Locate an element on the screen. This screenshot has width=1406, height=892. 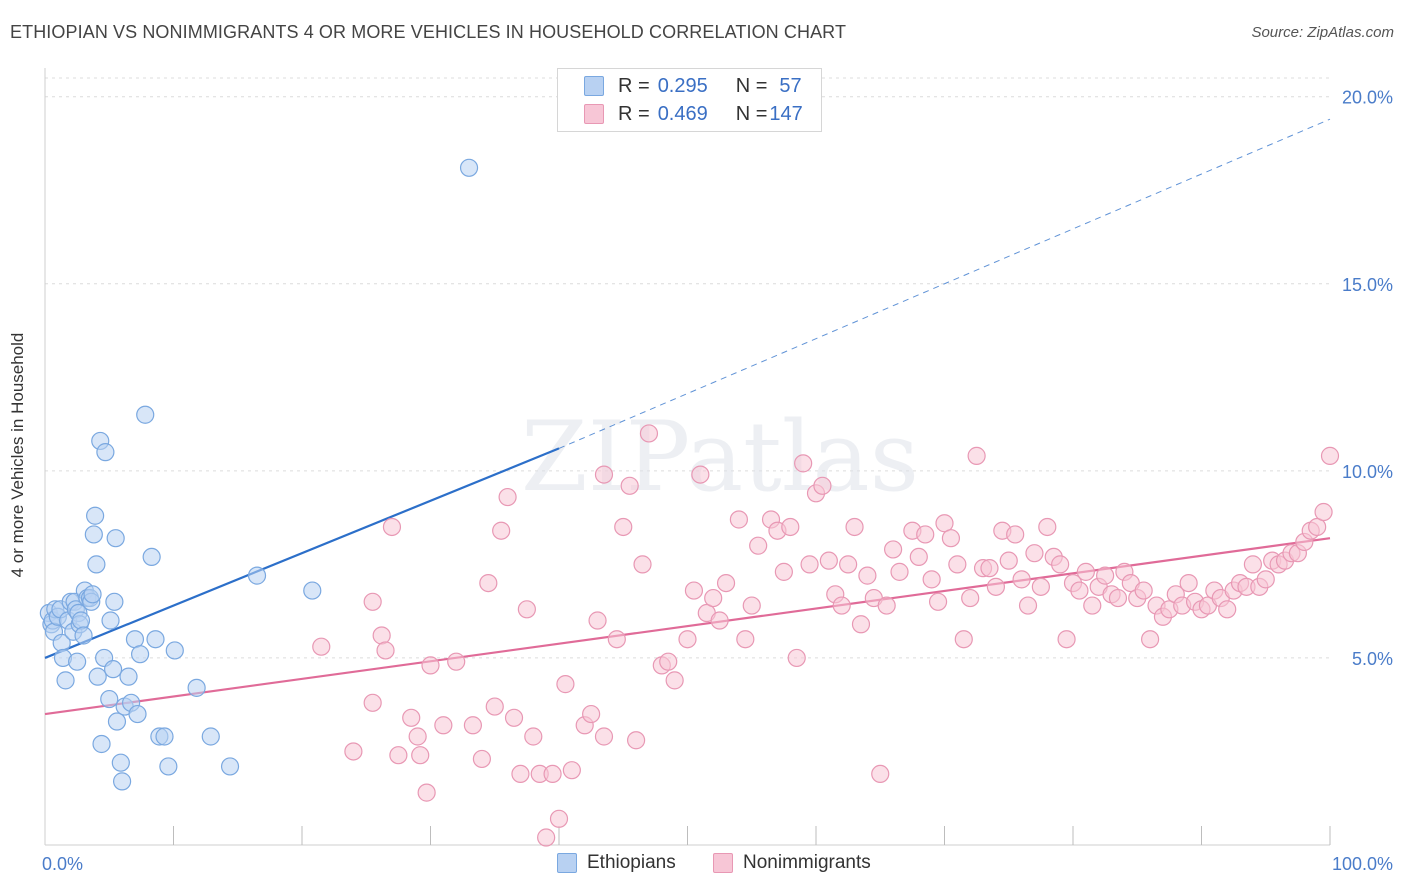
source-label: Source: ZipAtlas.com is located at coordinates (1322, 32).